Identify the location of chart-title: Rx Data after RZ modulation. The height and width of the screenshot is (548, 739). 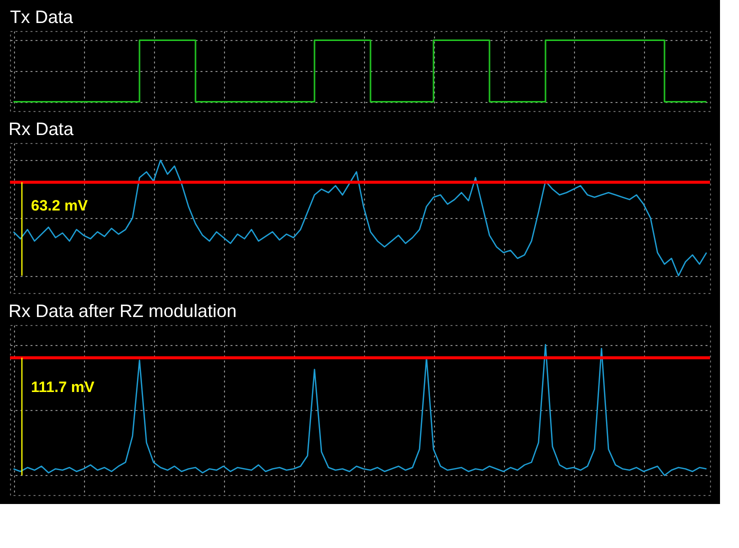
(122, 311).